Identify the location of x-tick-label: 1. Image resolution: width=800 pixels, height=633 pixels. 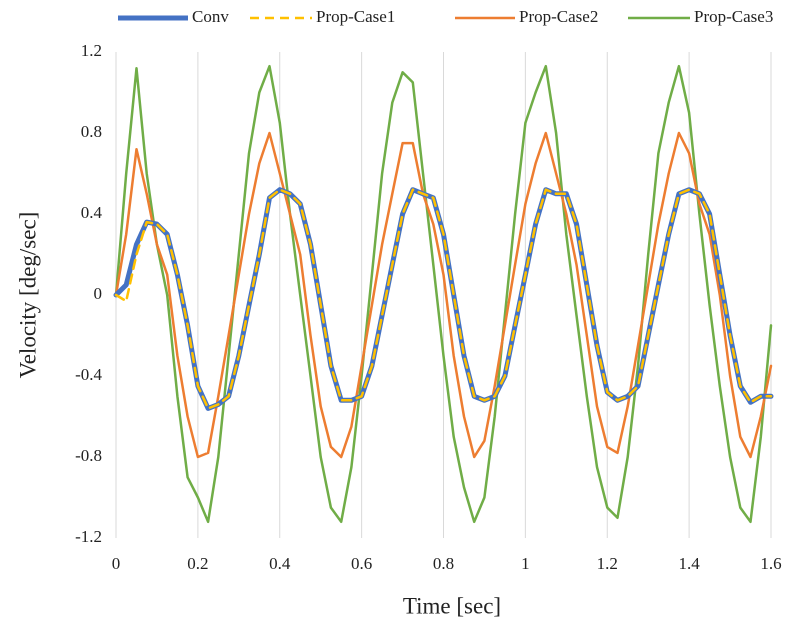
(525, 563).